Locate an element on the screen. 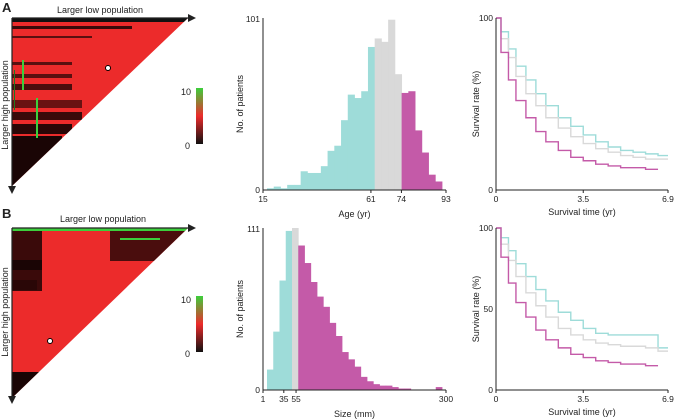 This screenshot has height=419, width=677. age-survival-ytick-label: 100 is located at coordinates (486, 18).